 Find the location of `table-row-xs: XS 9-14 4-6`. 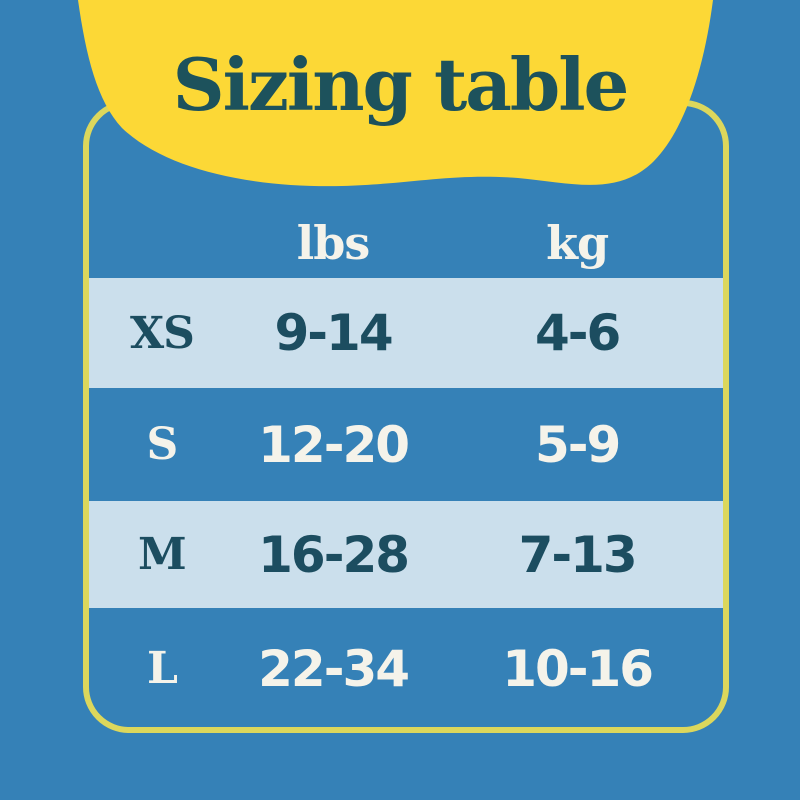

table-row-xs: XS 9-14 4-6 is located at coordinates (406, 333).